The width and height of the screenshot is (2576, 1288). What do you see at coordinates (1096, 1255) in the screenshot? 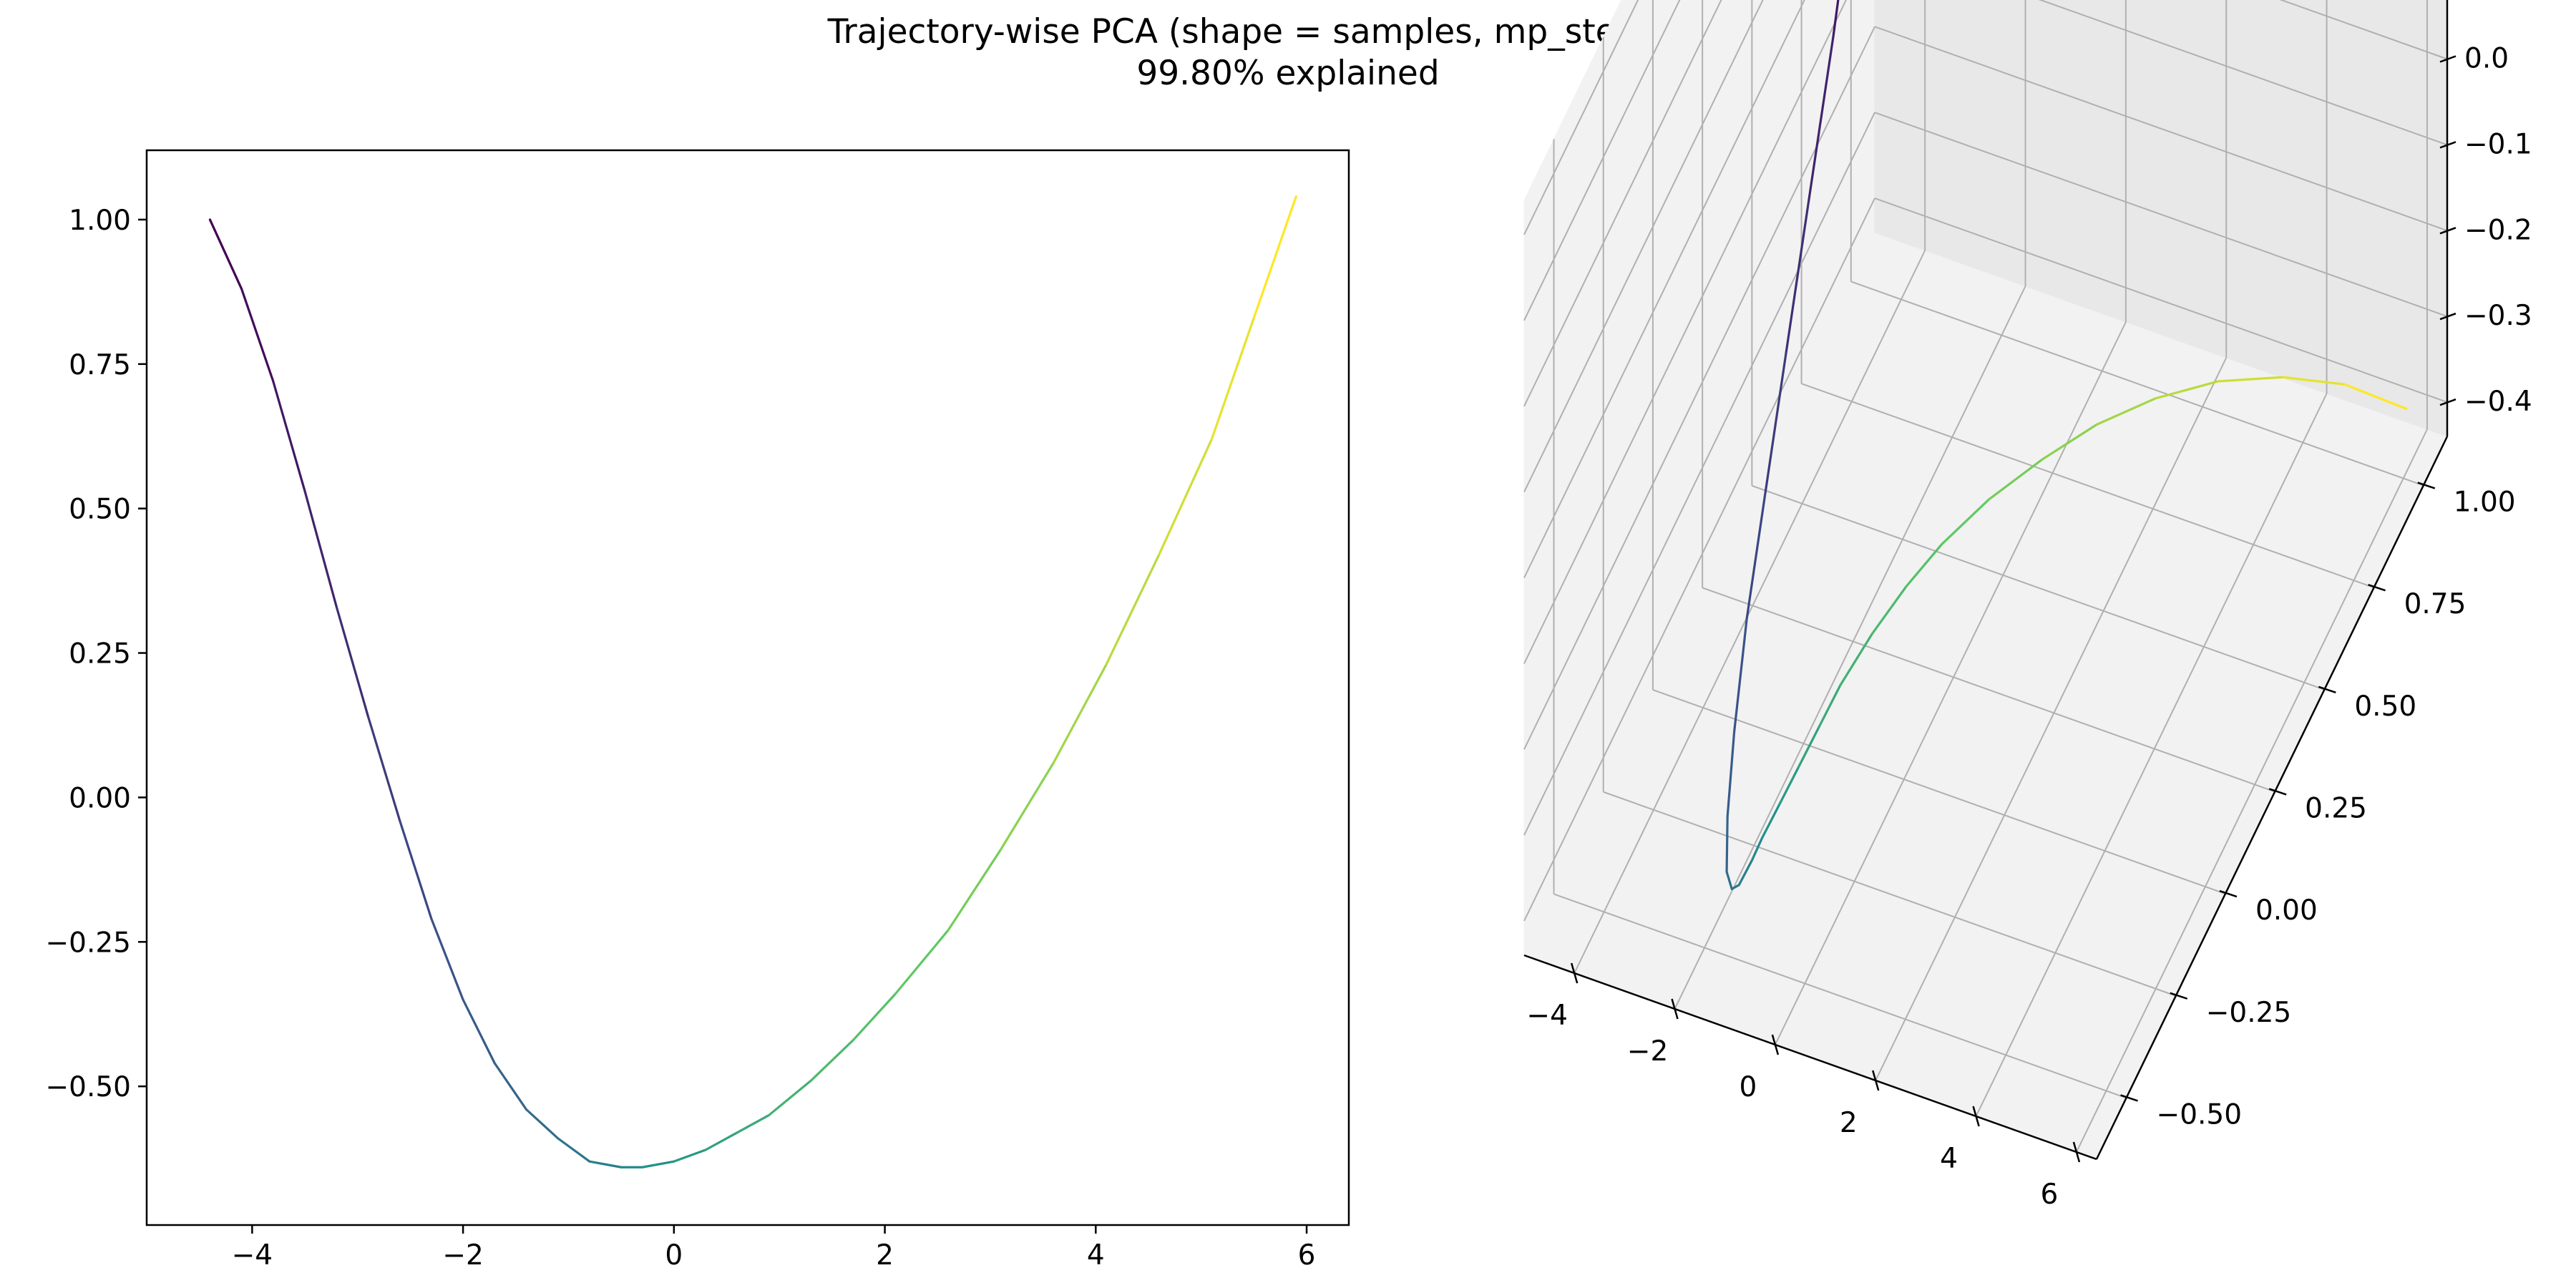
I see `x-tick-label-2d: 4` at bounding box center [1096, 1255].